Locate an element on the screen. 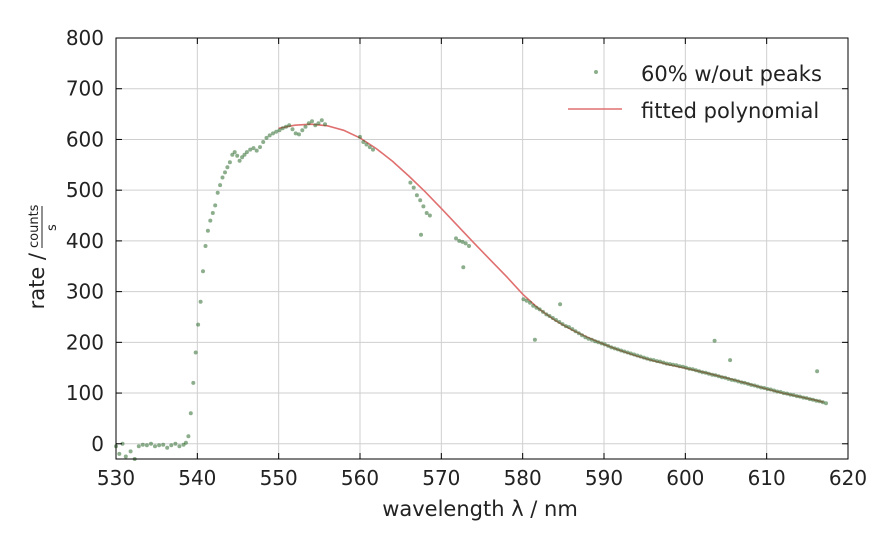 The height and width of the screenshot is (551, 892). y-tick-label: 700 is located at coordinates (85, 89).